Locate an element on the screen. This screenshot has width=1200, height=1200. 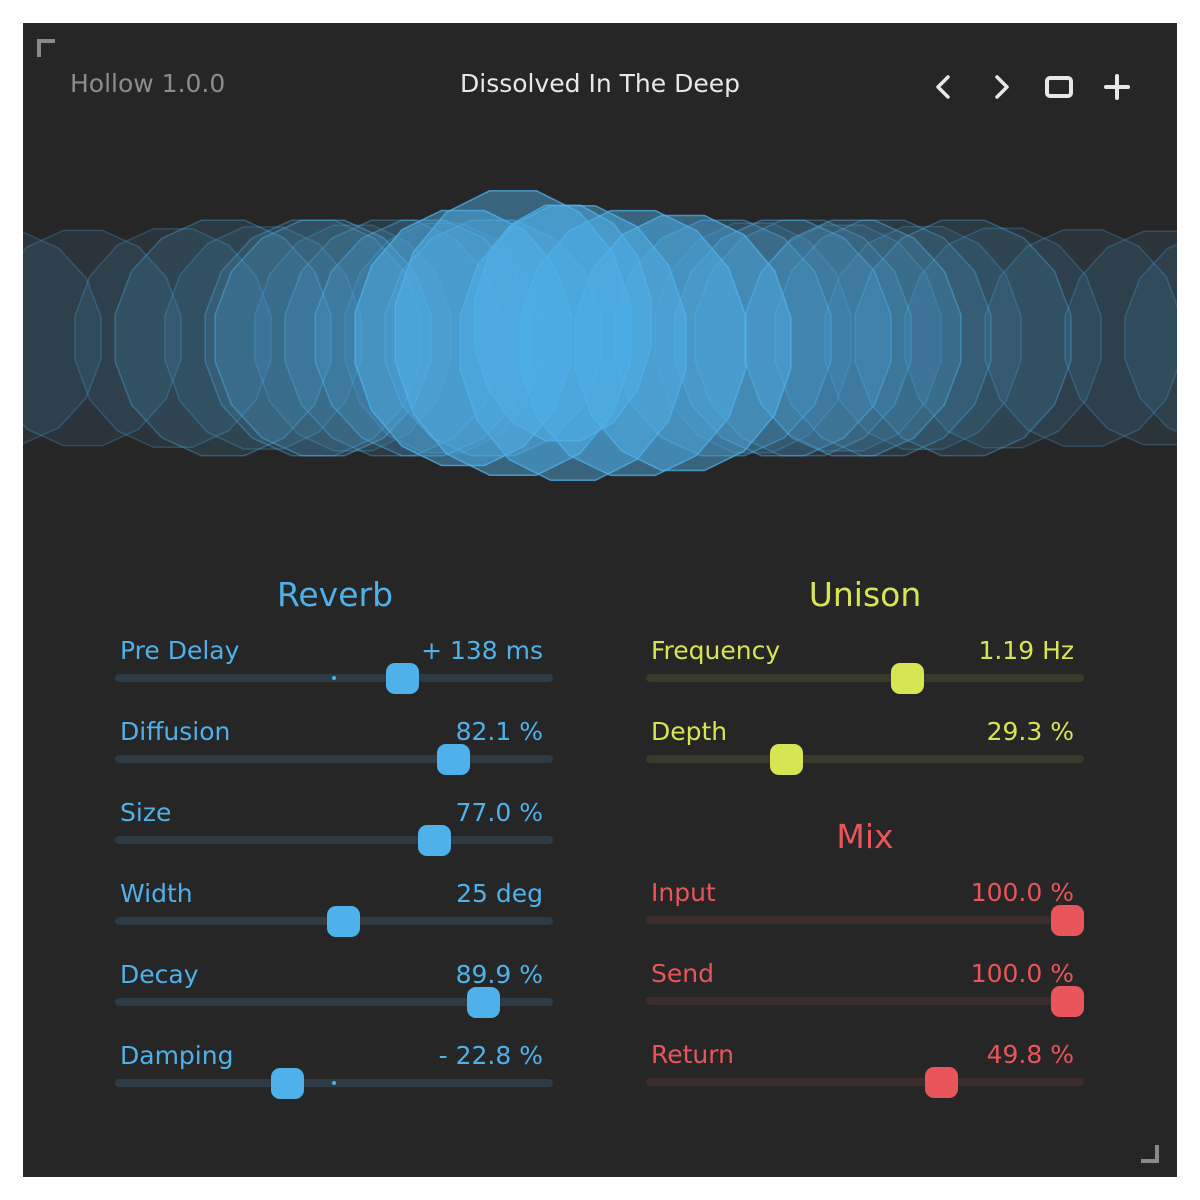
return-label: Return is located at coordinates (692, 1054).